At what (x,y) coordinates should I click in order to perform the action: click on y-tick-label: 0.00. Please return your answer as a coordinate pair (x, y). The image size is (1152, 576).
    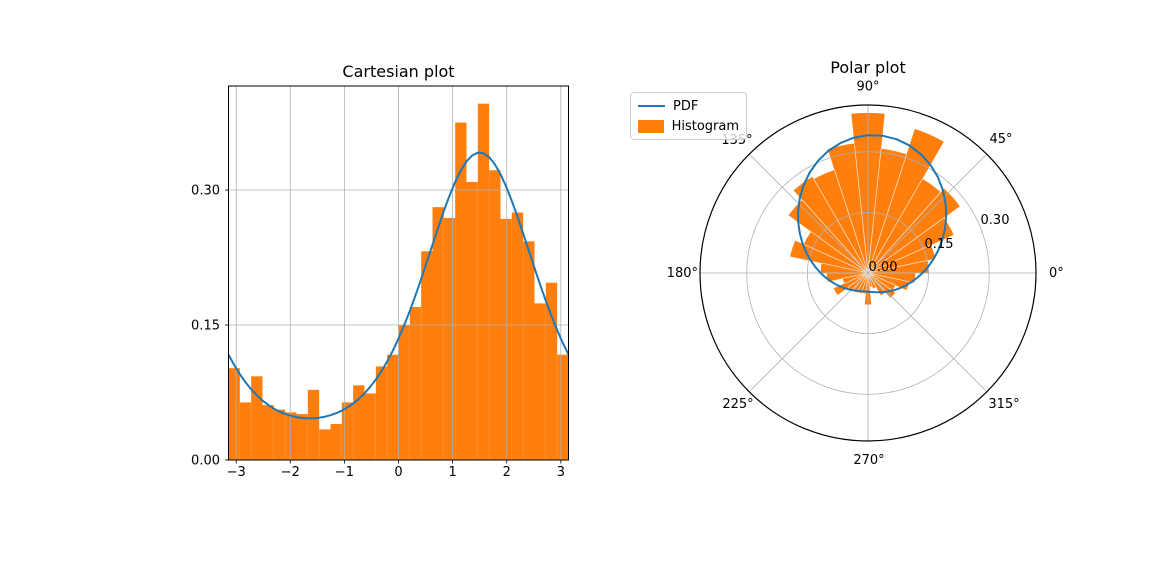
    Looking at the image, I should click on (205, 461).